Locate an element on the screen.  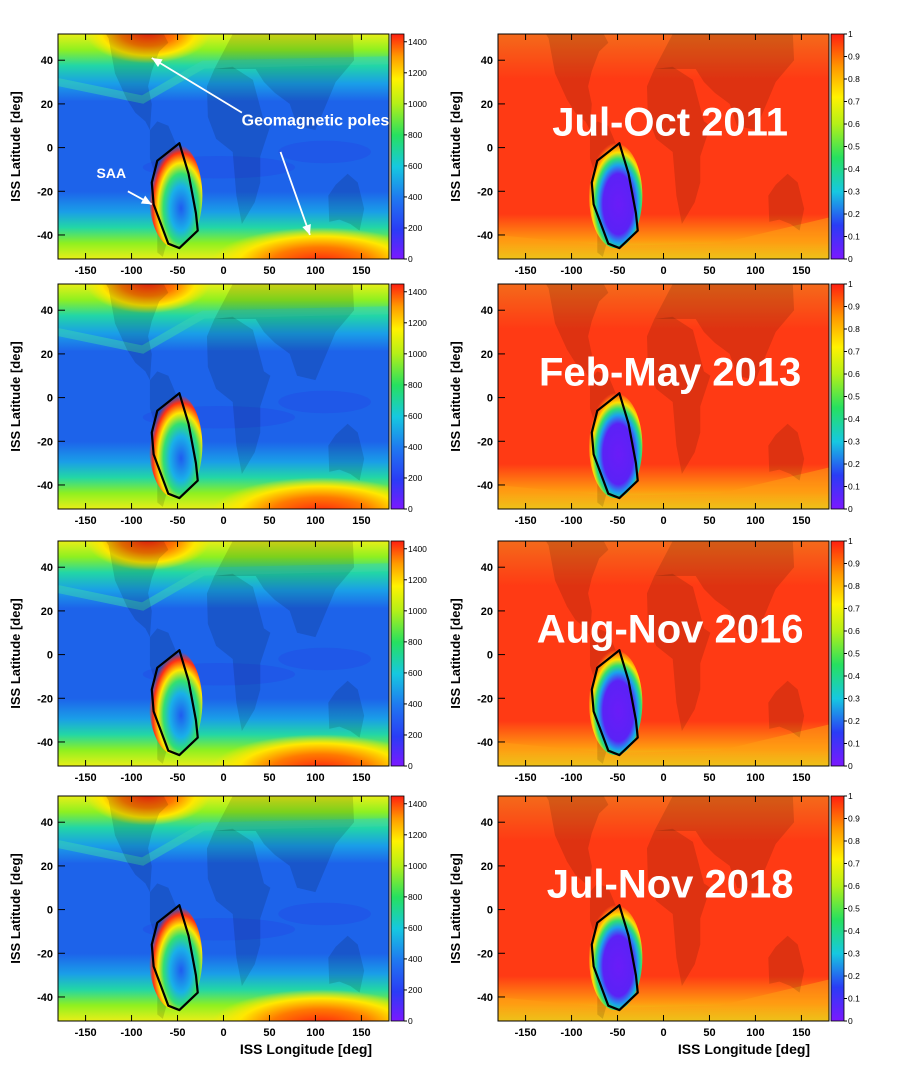
north-pole-hotspot is located at coordinates (148, 811).